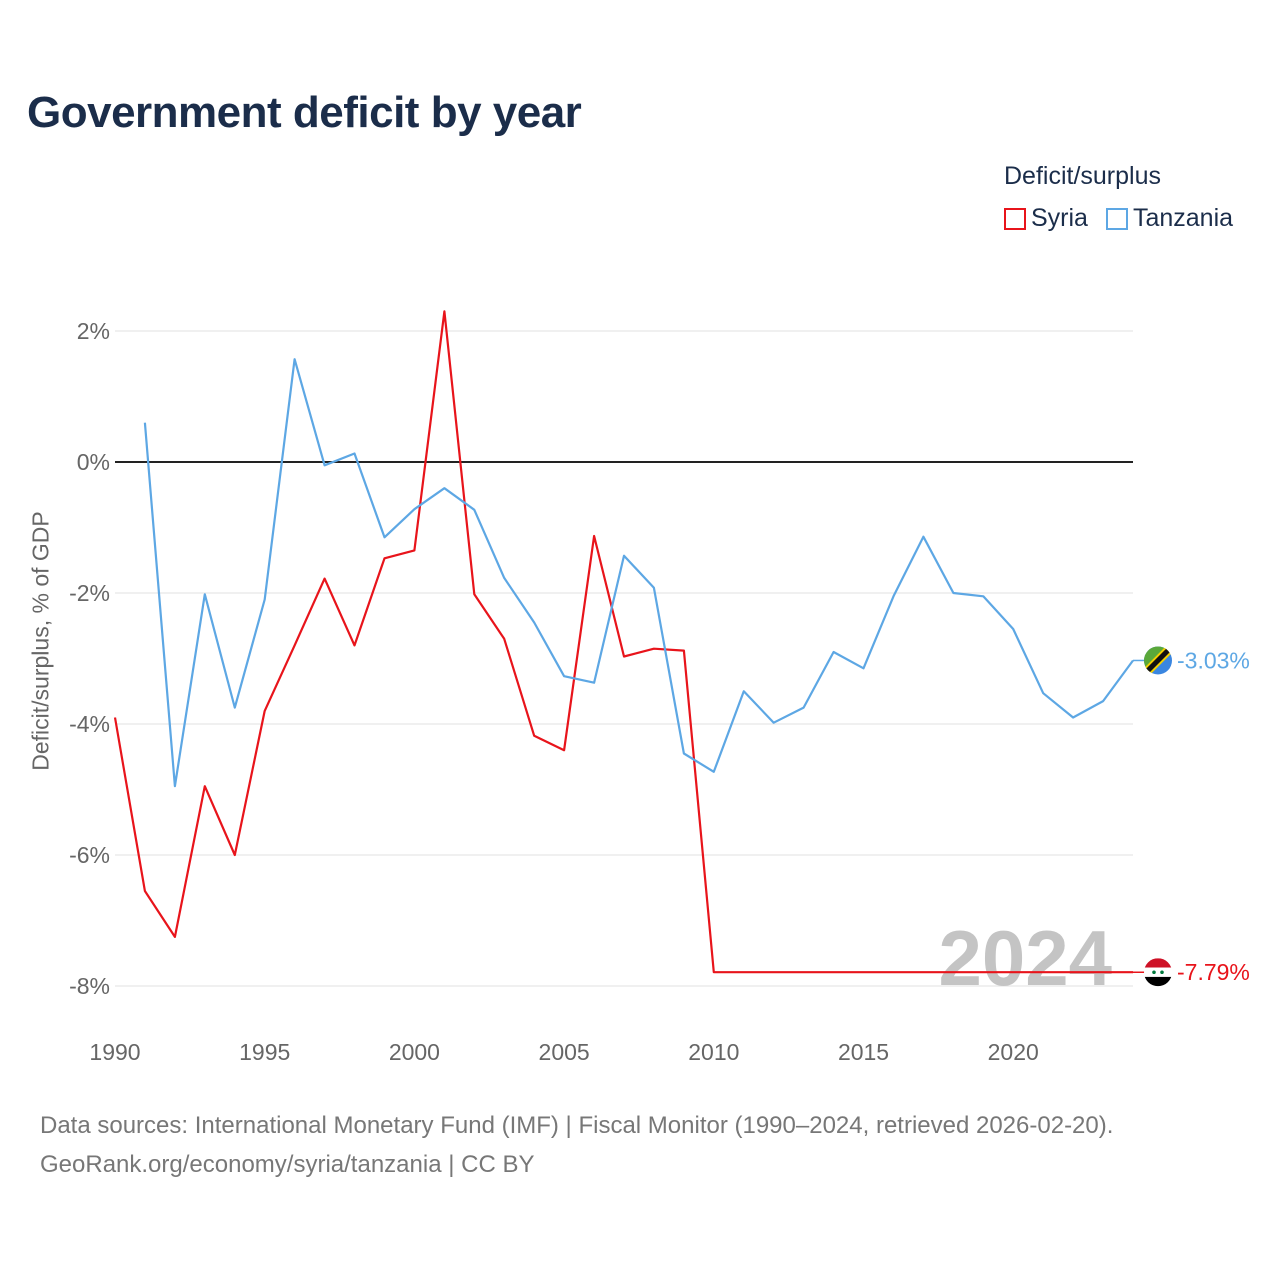 This screenshot has width=1280, height=1280. Describe the element at coordinates (1082, 176) in the screenshot. I see `legend-title: Deficit/surplus` at that location.